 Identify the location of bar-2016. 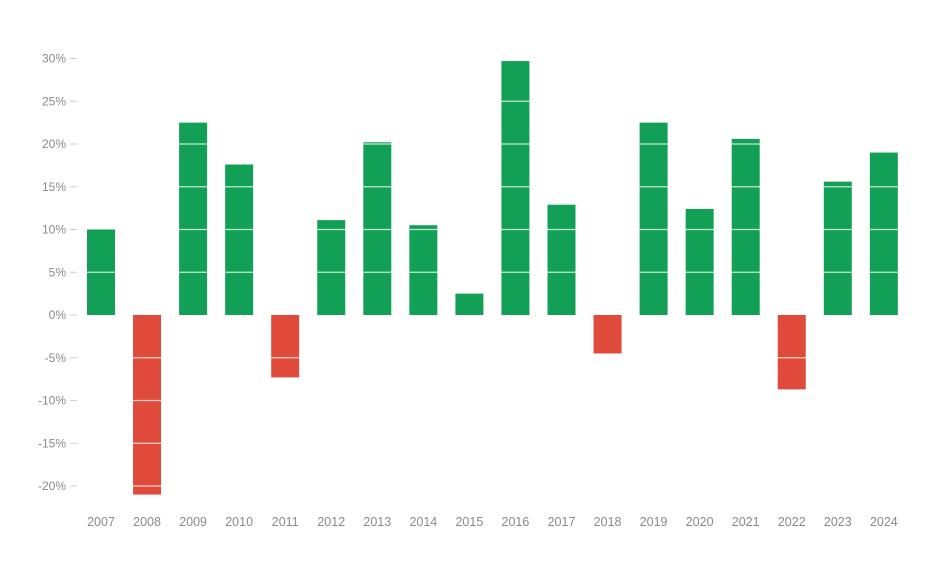
(515, 188).